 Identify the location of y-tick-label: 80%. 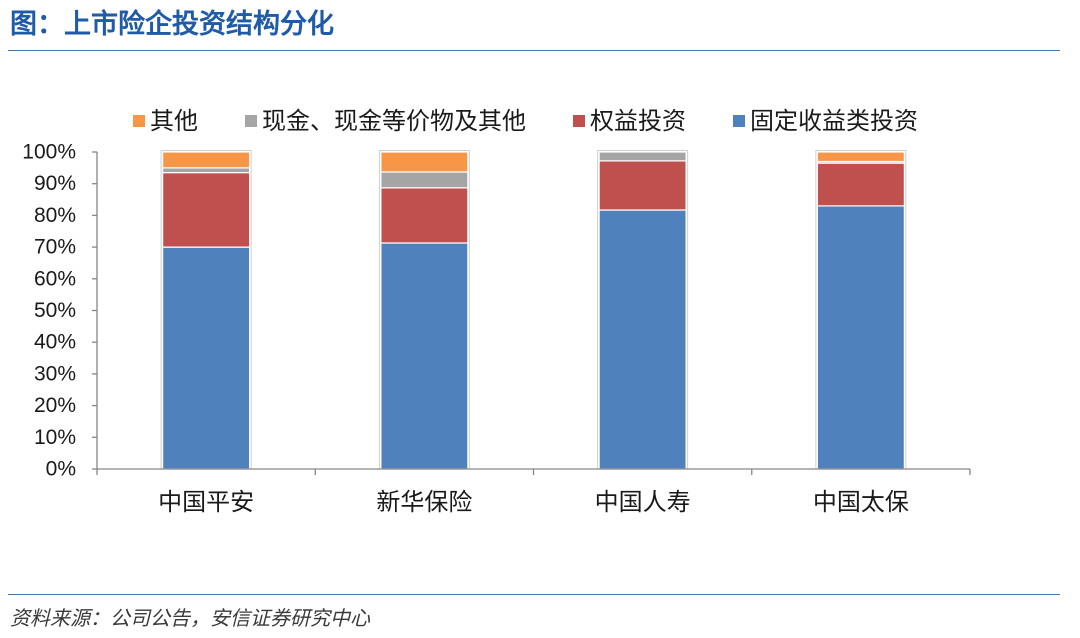
(55, 215).